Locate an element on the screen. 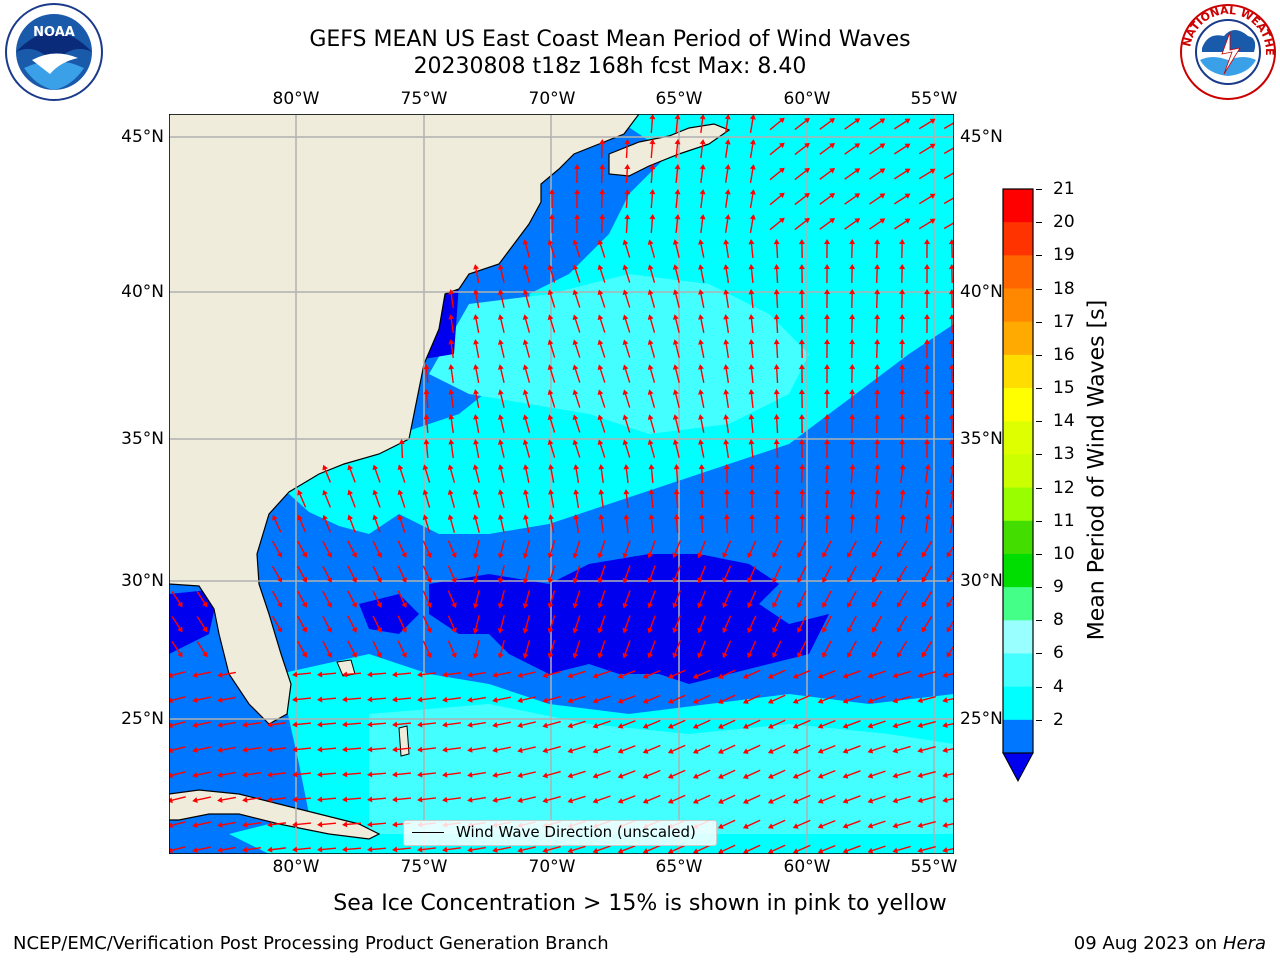  colorbar-tick-label: 18 is located at coordinates (1064, 288).